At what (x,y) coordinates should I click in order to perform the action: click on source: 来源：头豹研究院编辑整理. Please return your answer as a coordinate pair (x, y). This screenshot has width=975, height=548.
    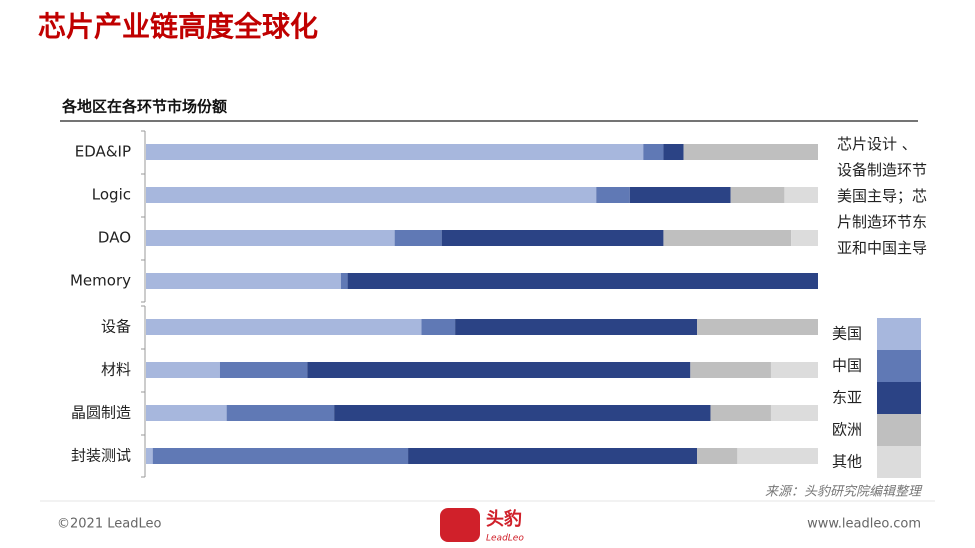
    Looking at the image, I should click on (844, 492).